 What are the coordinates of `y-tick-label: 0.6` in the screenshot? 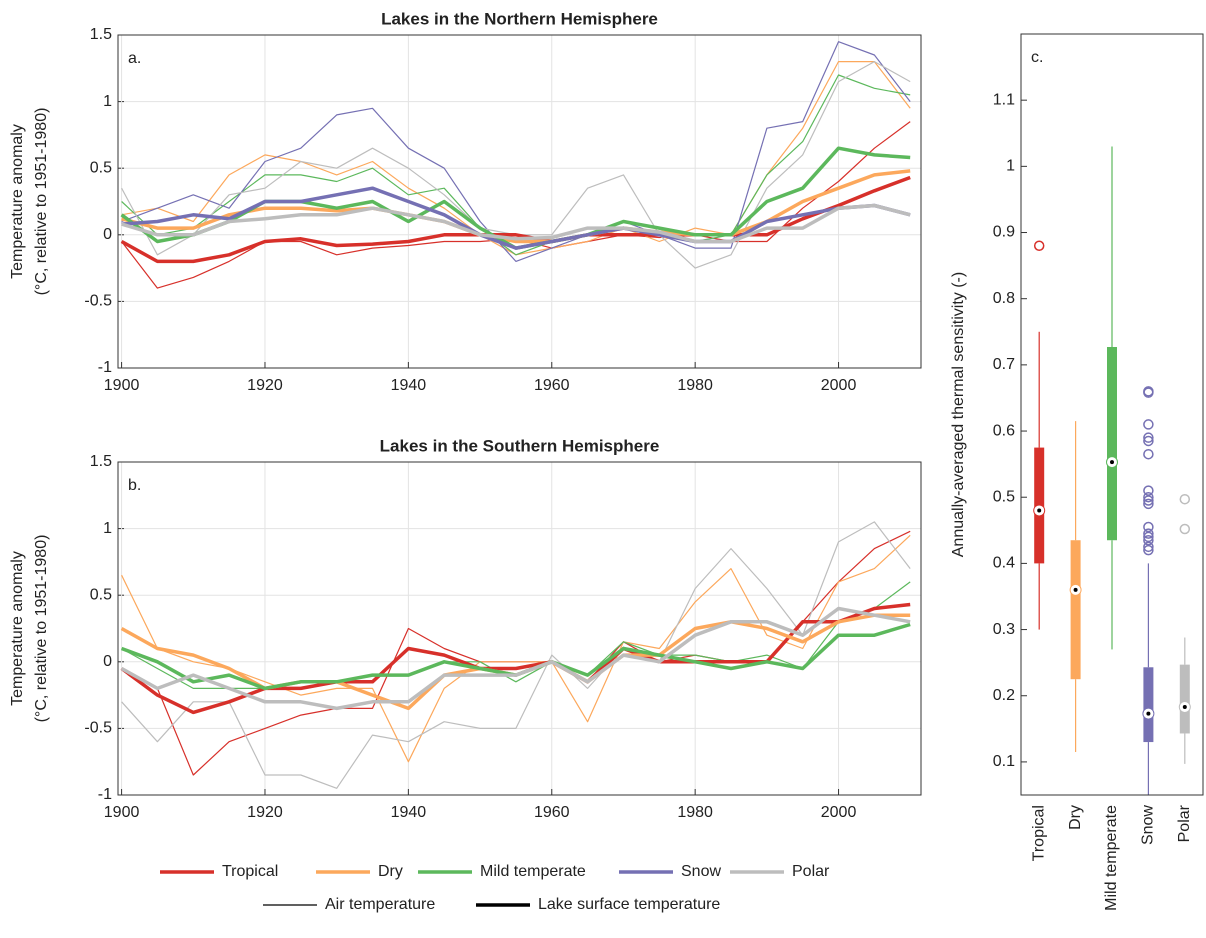 It's located at (1004, 430).